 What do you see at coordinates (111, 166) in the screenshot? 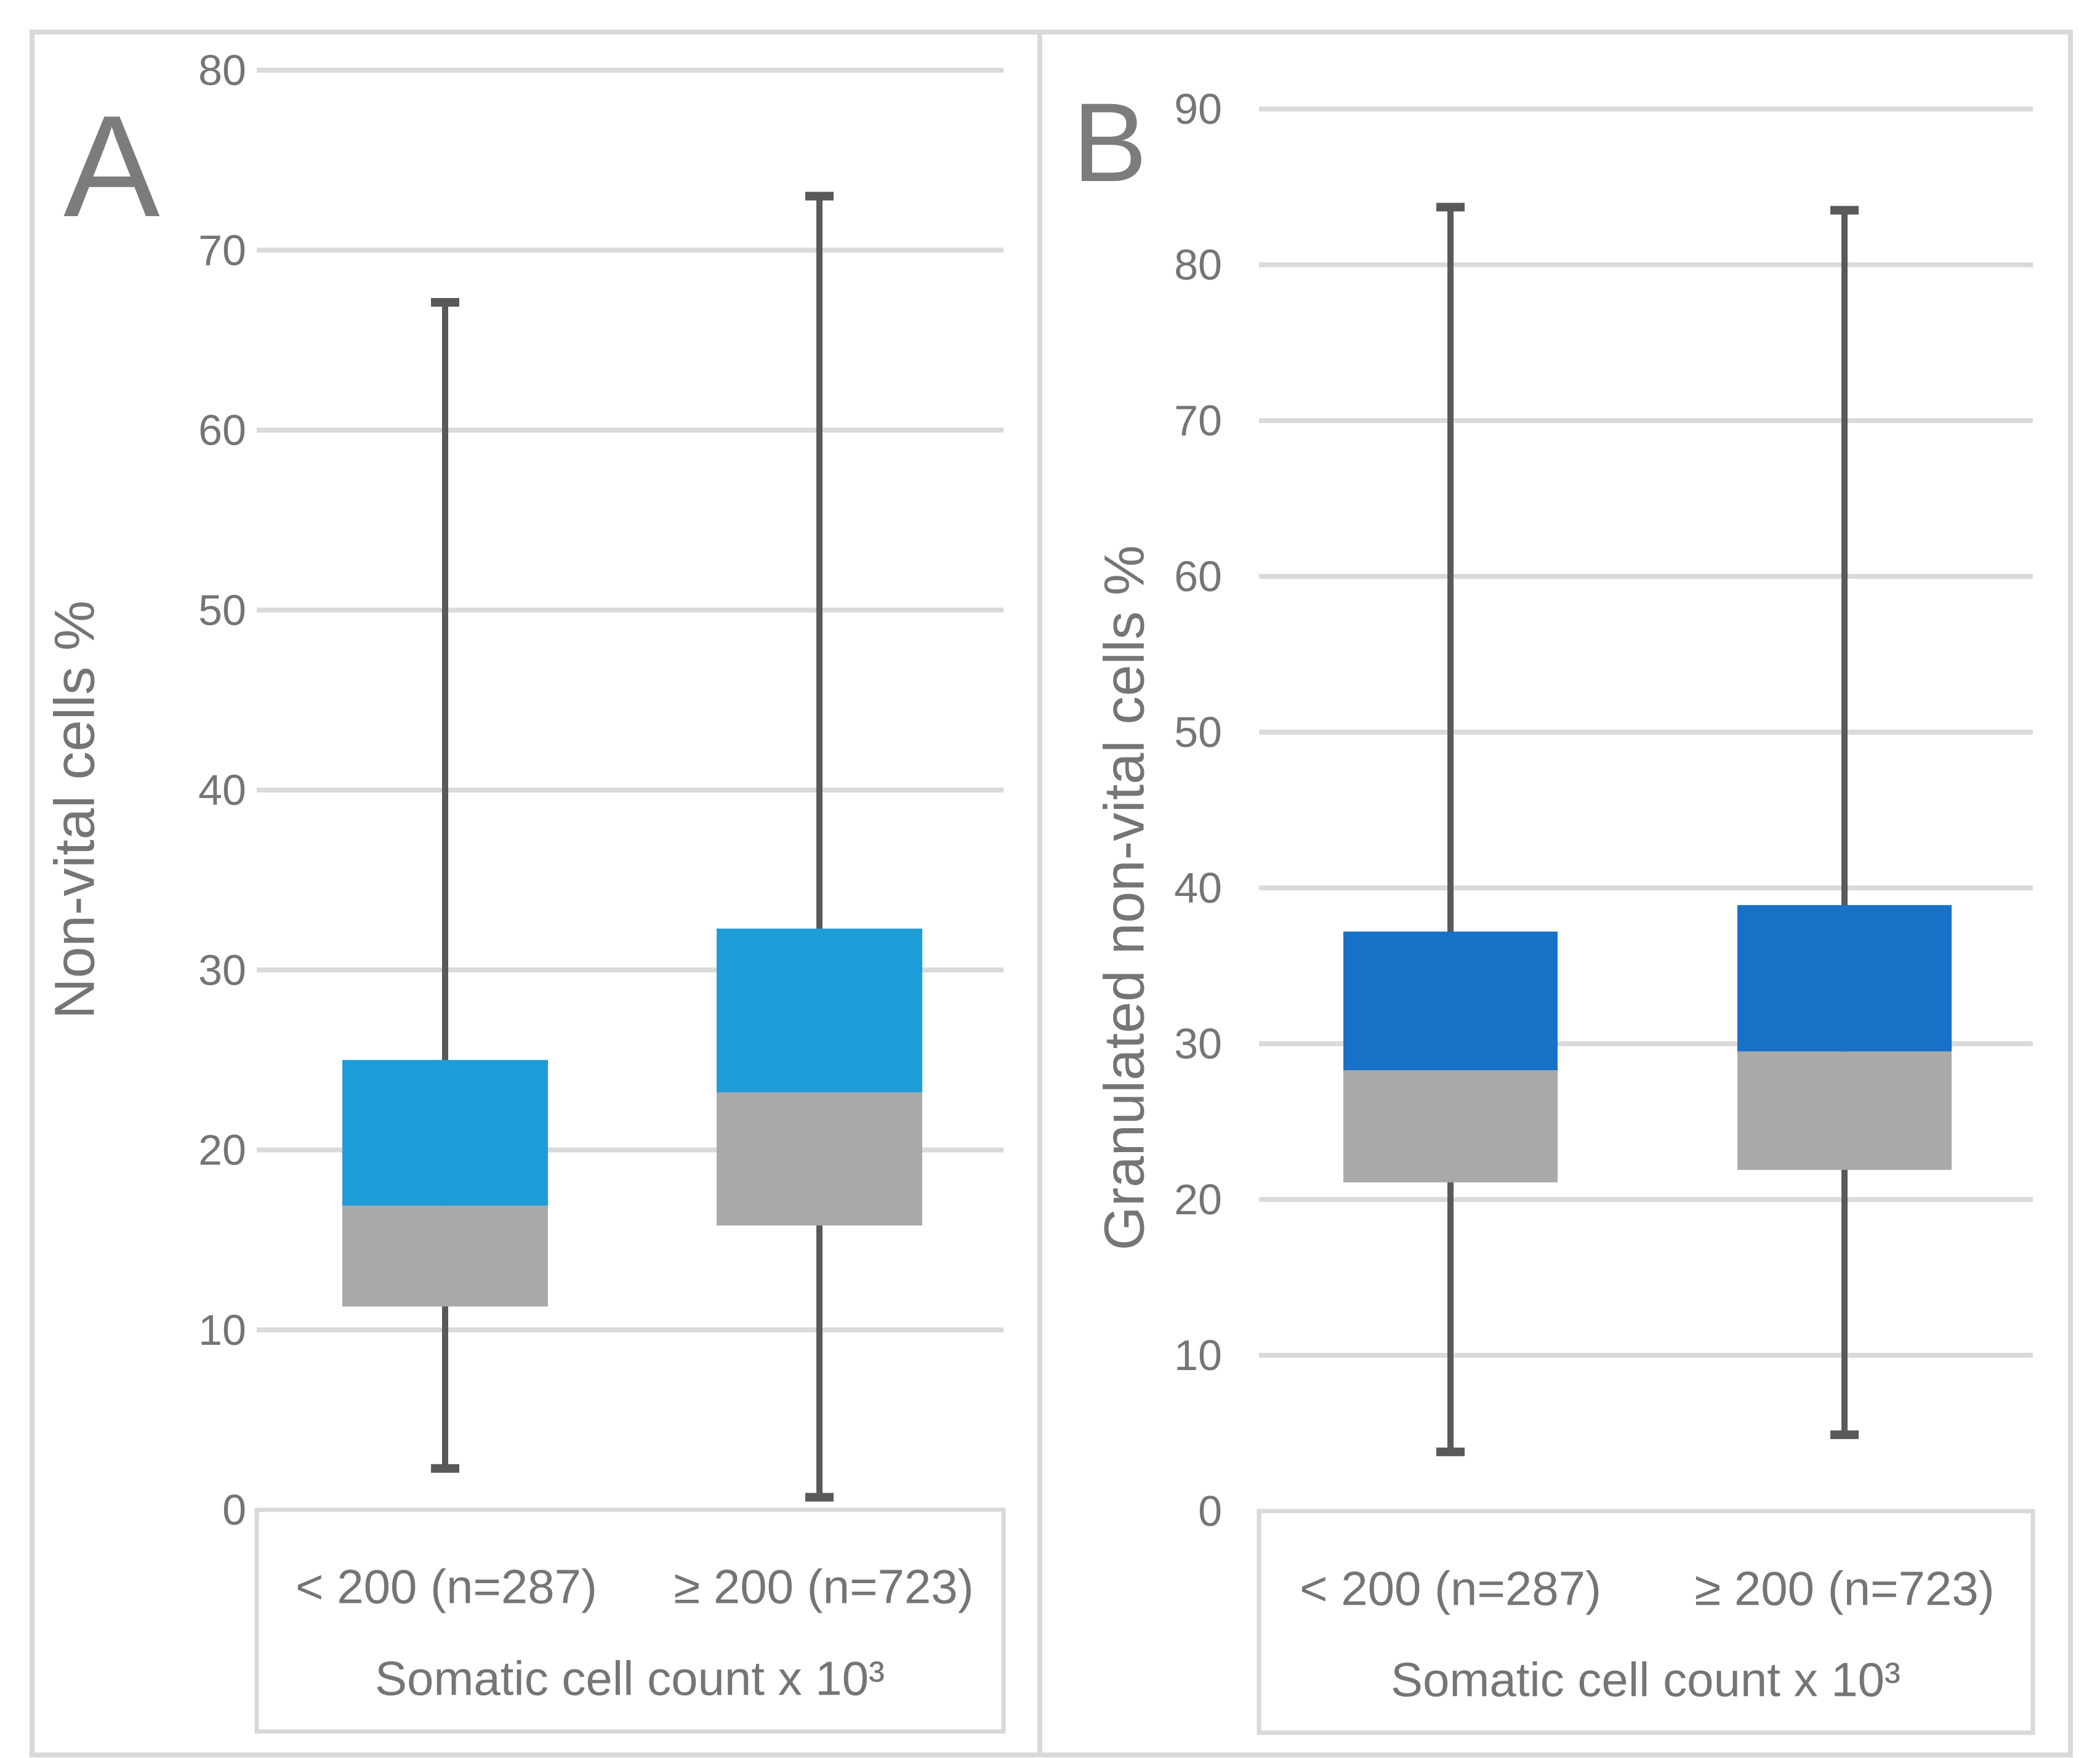
I see `panel-letter-a: A` at bounding box center [111, 166].